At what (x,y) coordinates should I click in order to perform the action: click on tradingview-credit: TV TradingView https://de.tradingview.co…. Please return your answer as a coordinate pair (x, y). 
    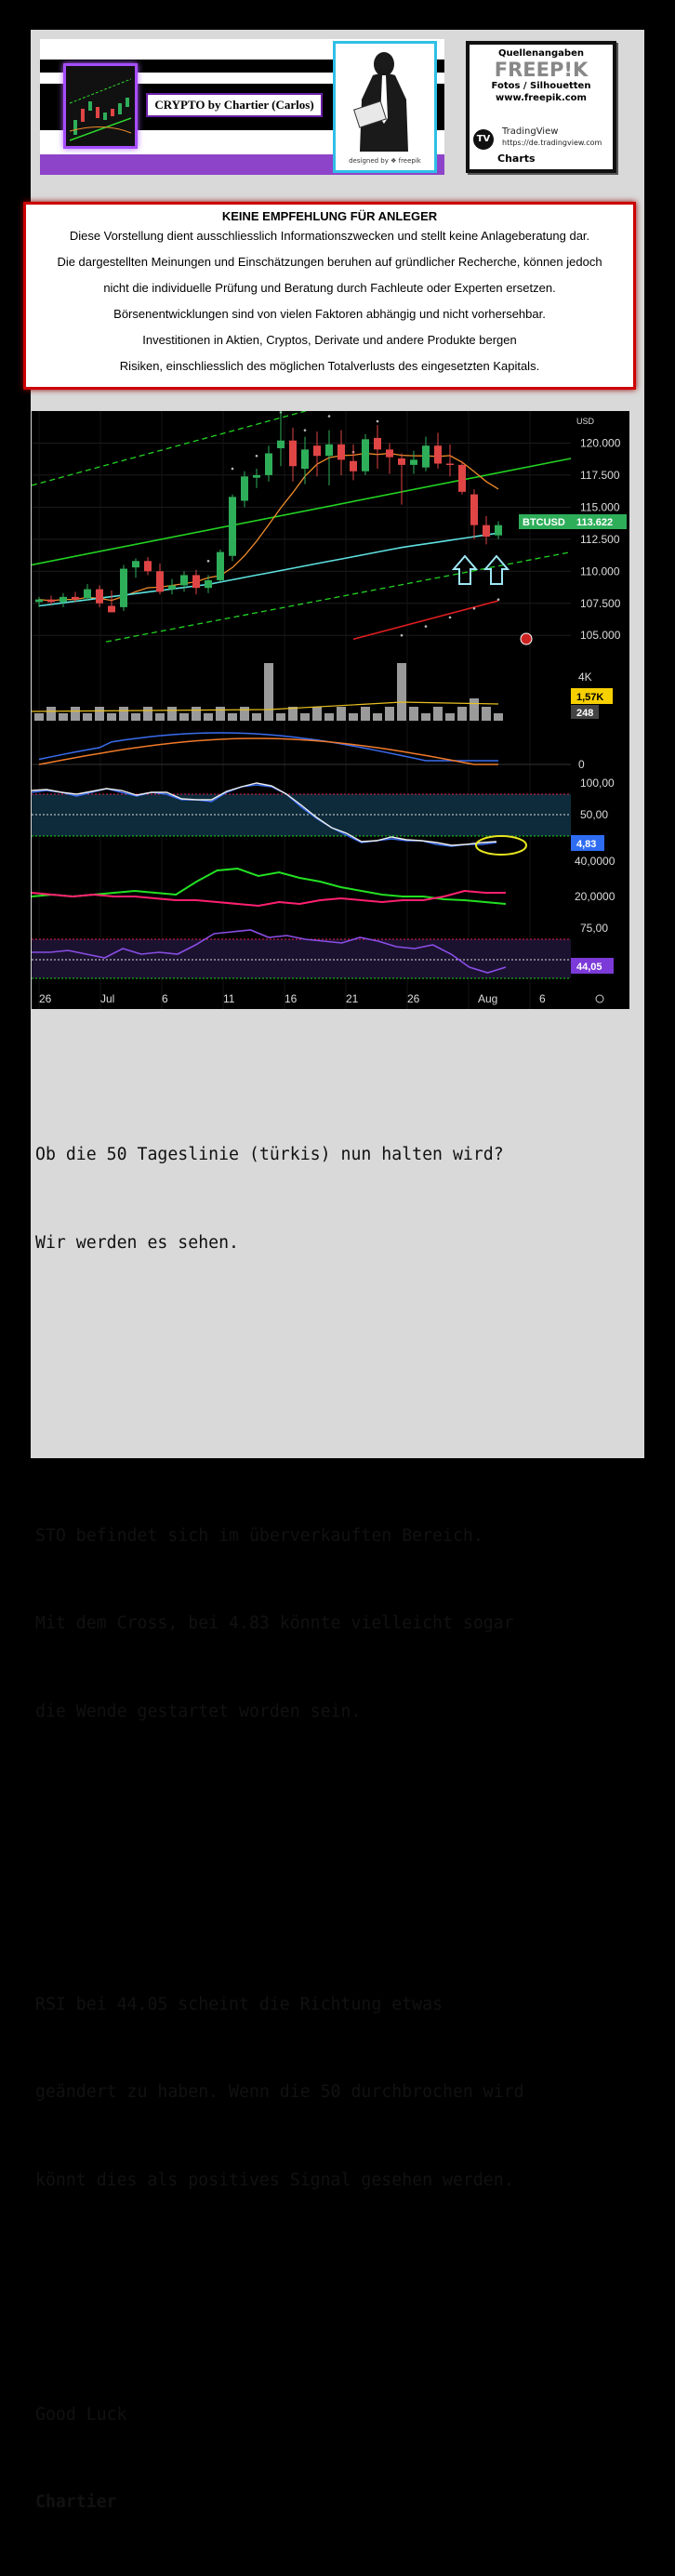
    Looking at the image, I should click on (543, 138).